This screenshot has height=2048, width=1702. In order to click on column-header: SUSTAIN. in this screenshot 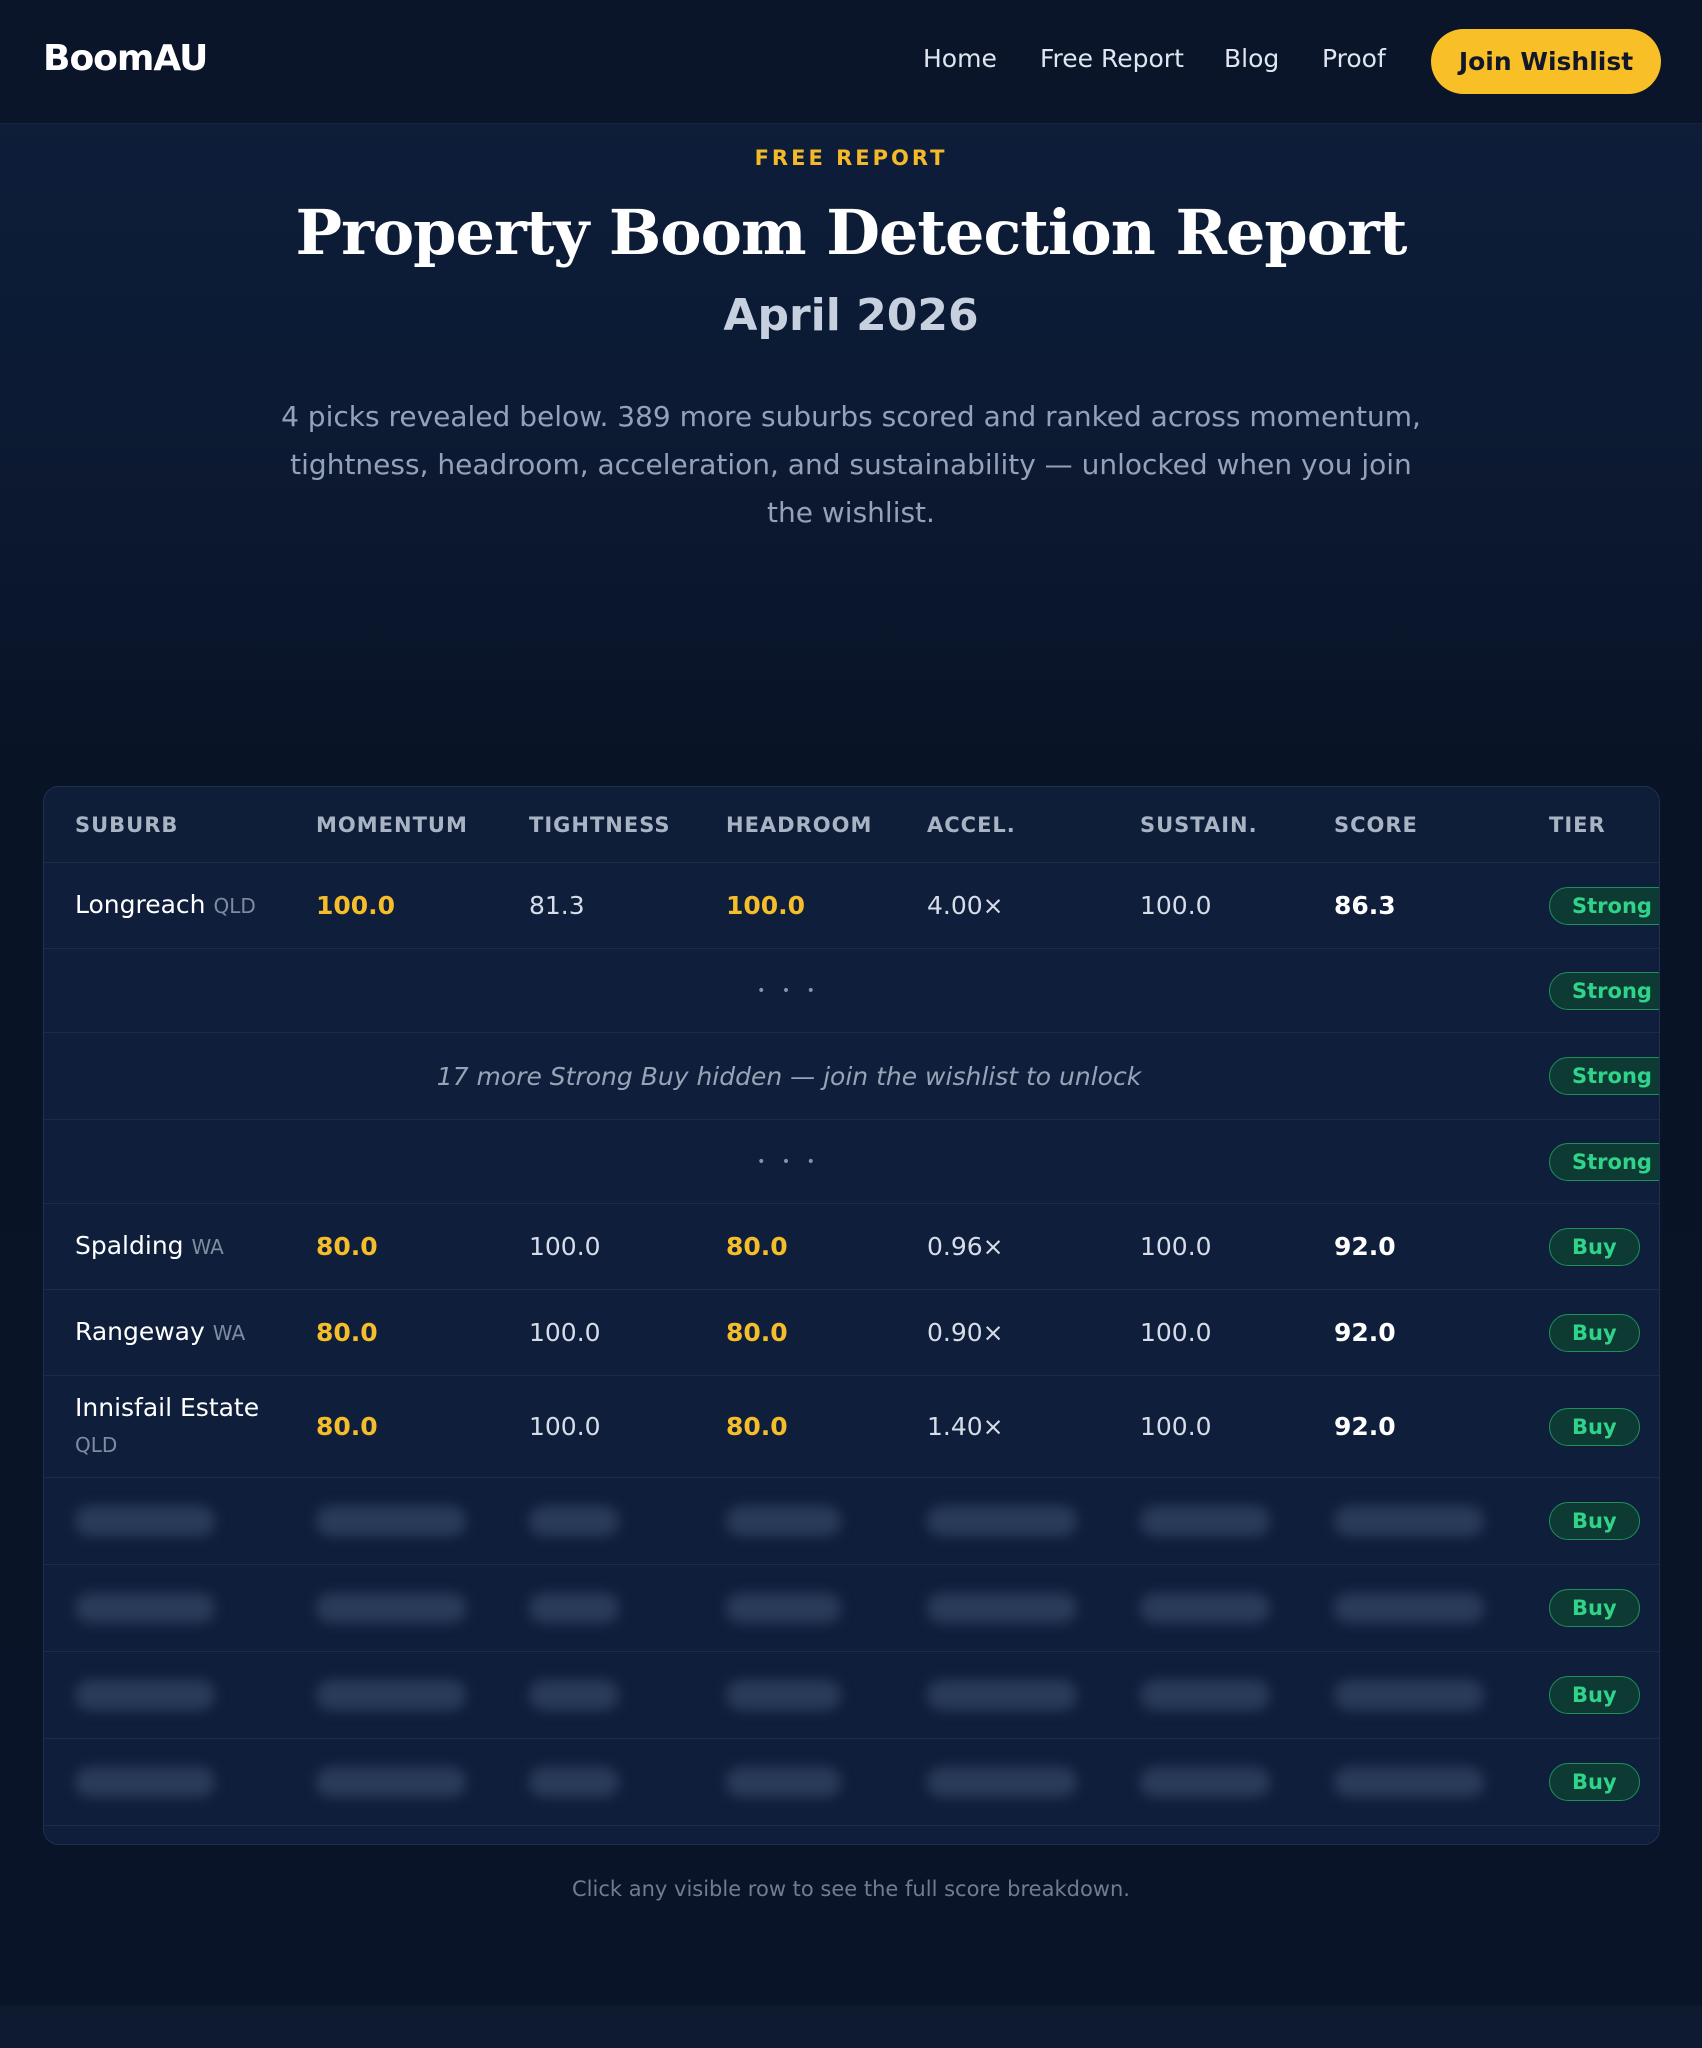, I will do `click(1199, 824)`.